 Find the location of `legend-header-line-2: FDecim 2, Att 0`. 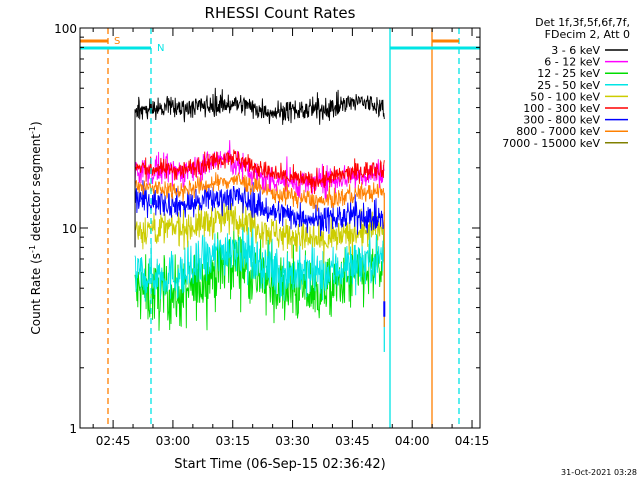

legend-header-line-2: FDecim 2, Att 0 is located at coordinates (587, 34).